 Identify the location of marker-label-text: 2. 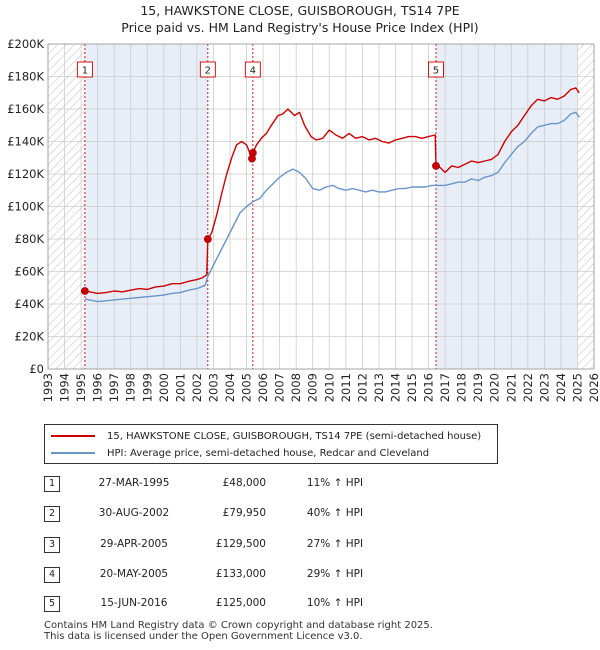
(208, 71).